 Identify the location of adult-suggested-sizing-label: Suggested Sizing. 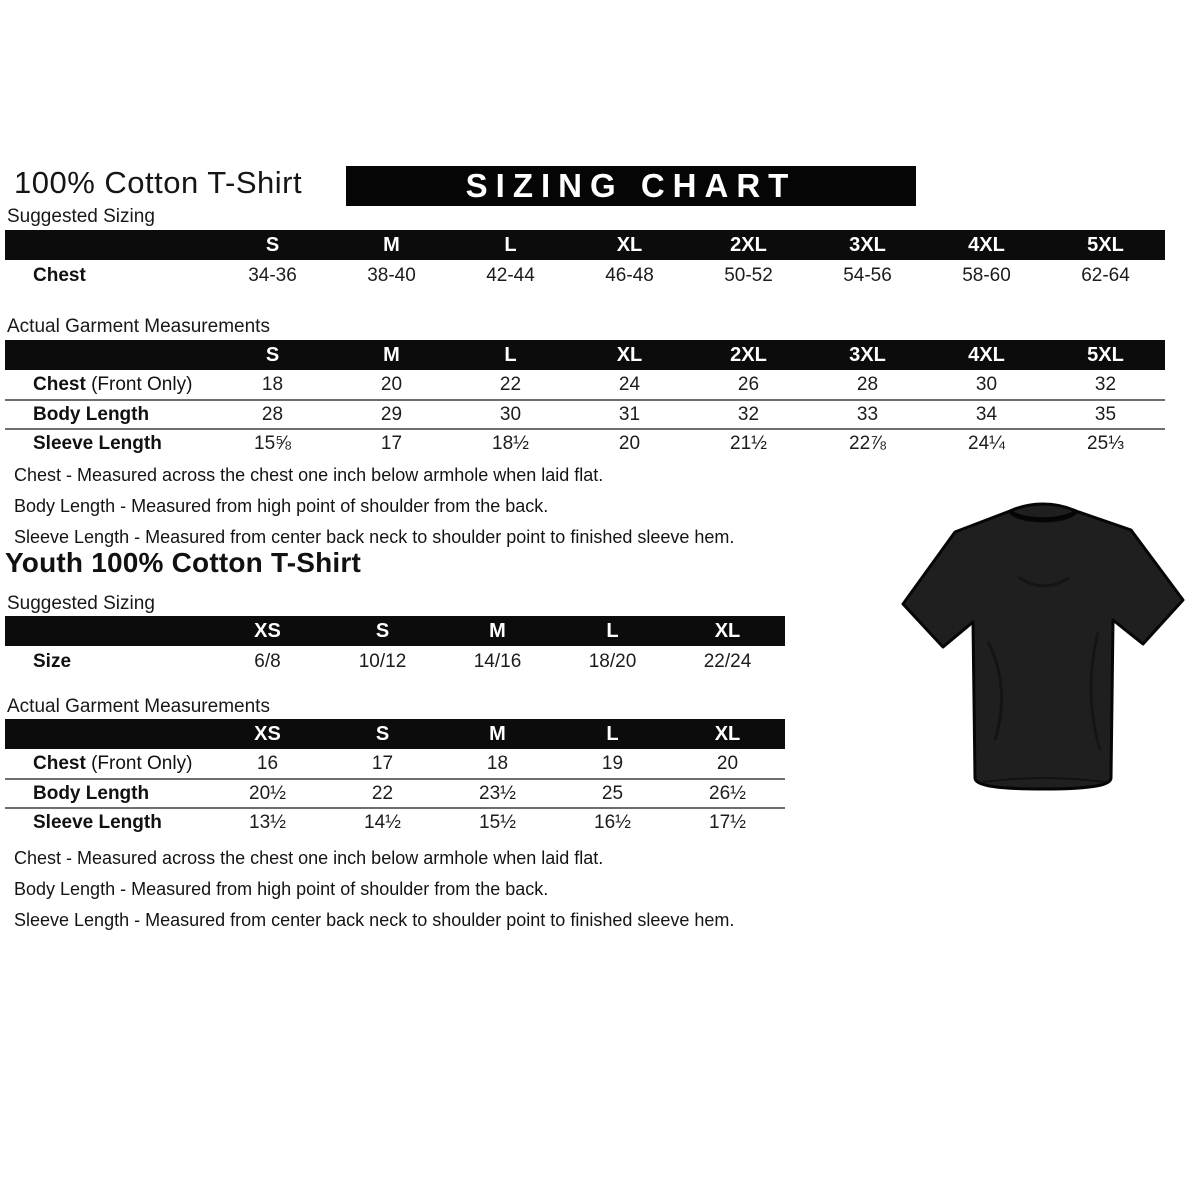
(81, 216).